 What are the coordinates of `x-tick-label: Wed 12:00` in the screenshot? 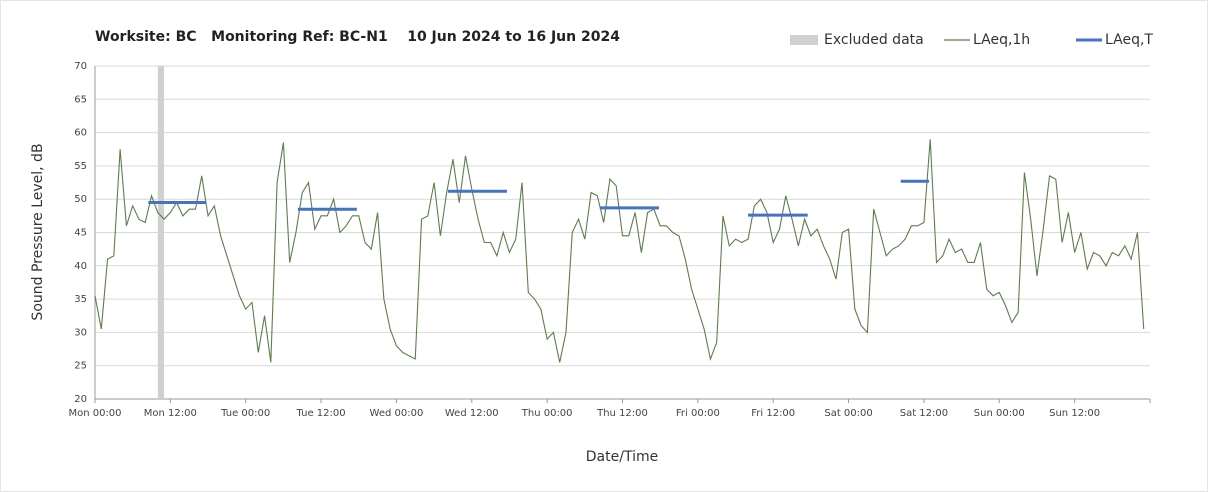 It's located at (472, 413).